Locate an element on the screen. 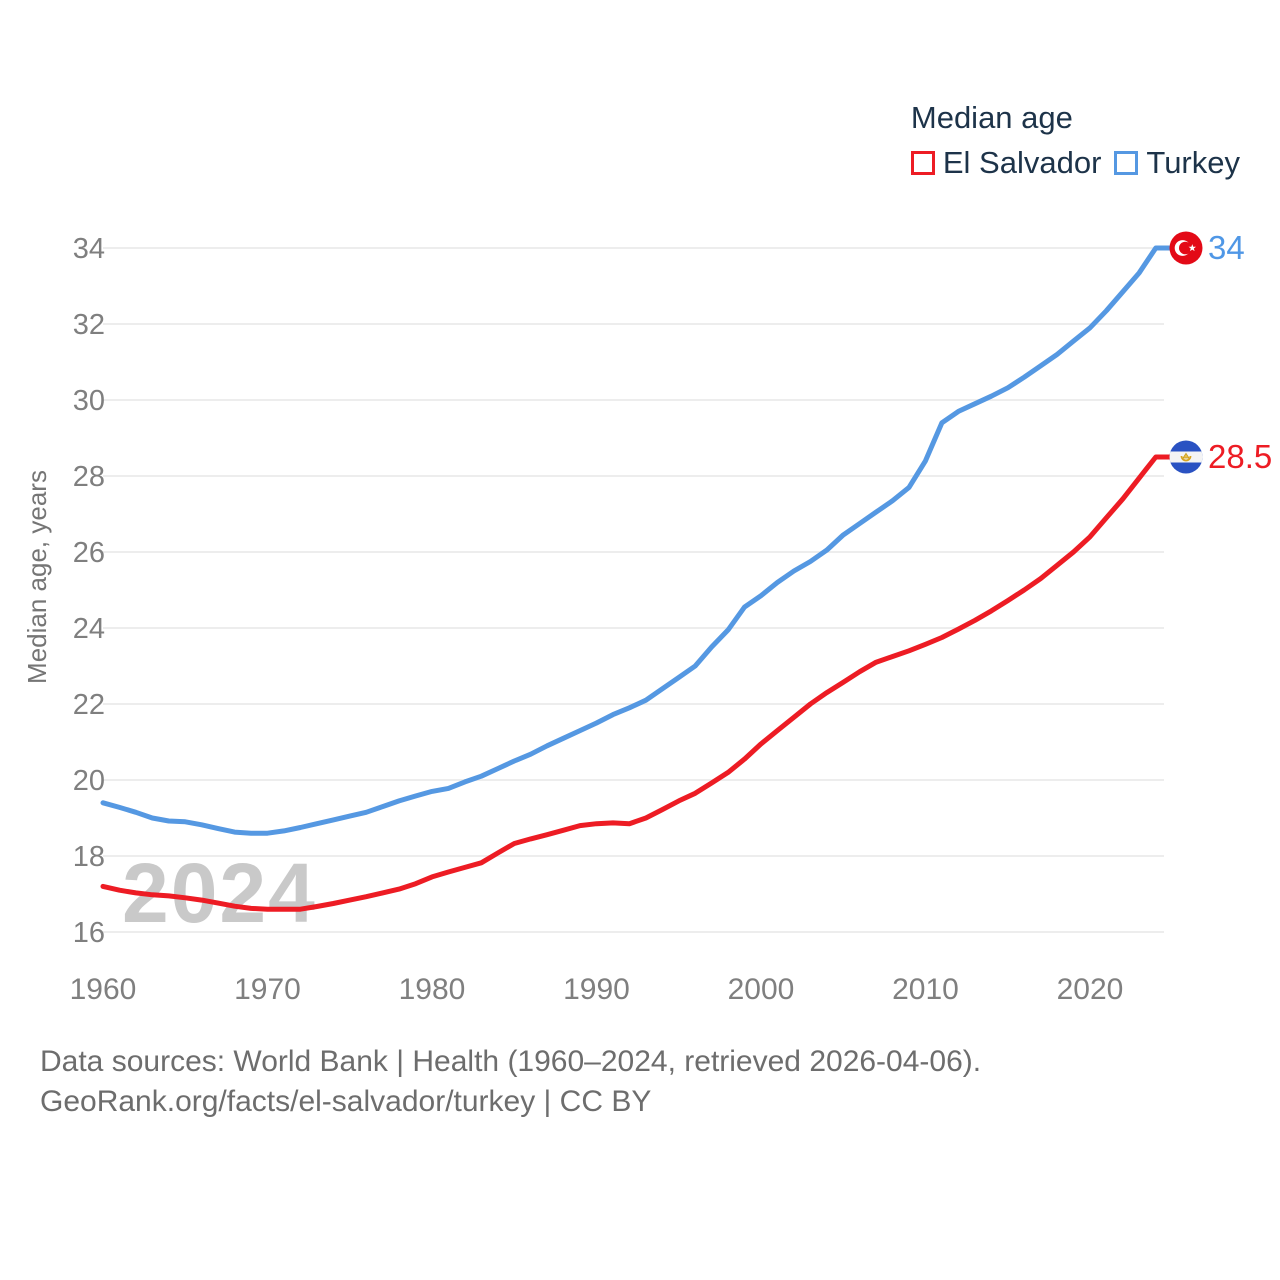  legend-swatch-el-salvador is located at coordinates (922, 162).